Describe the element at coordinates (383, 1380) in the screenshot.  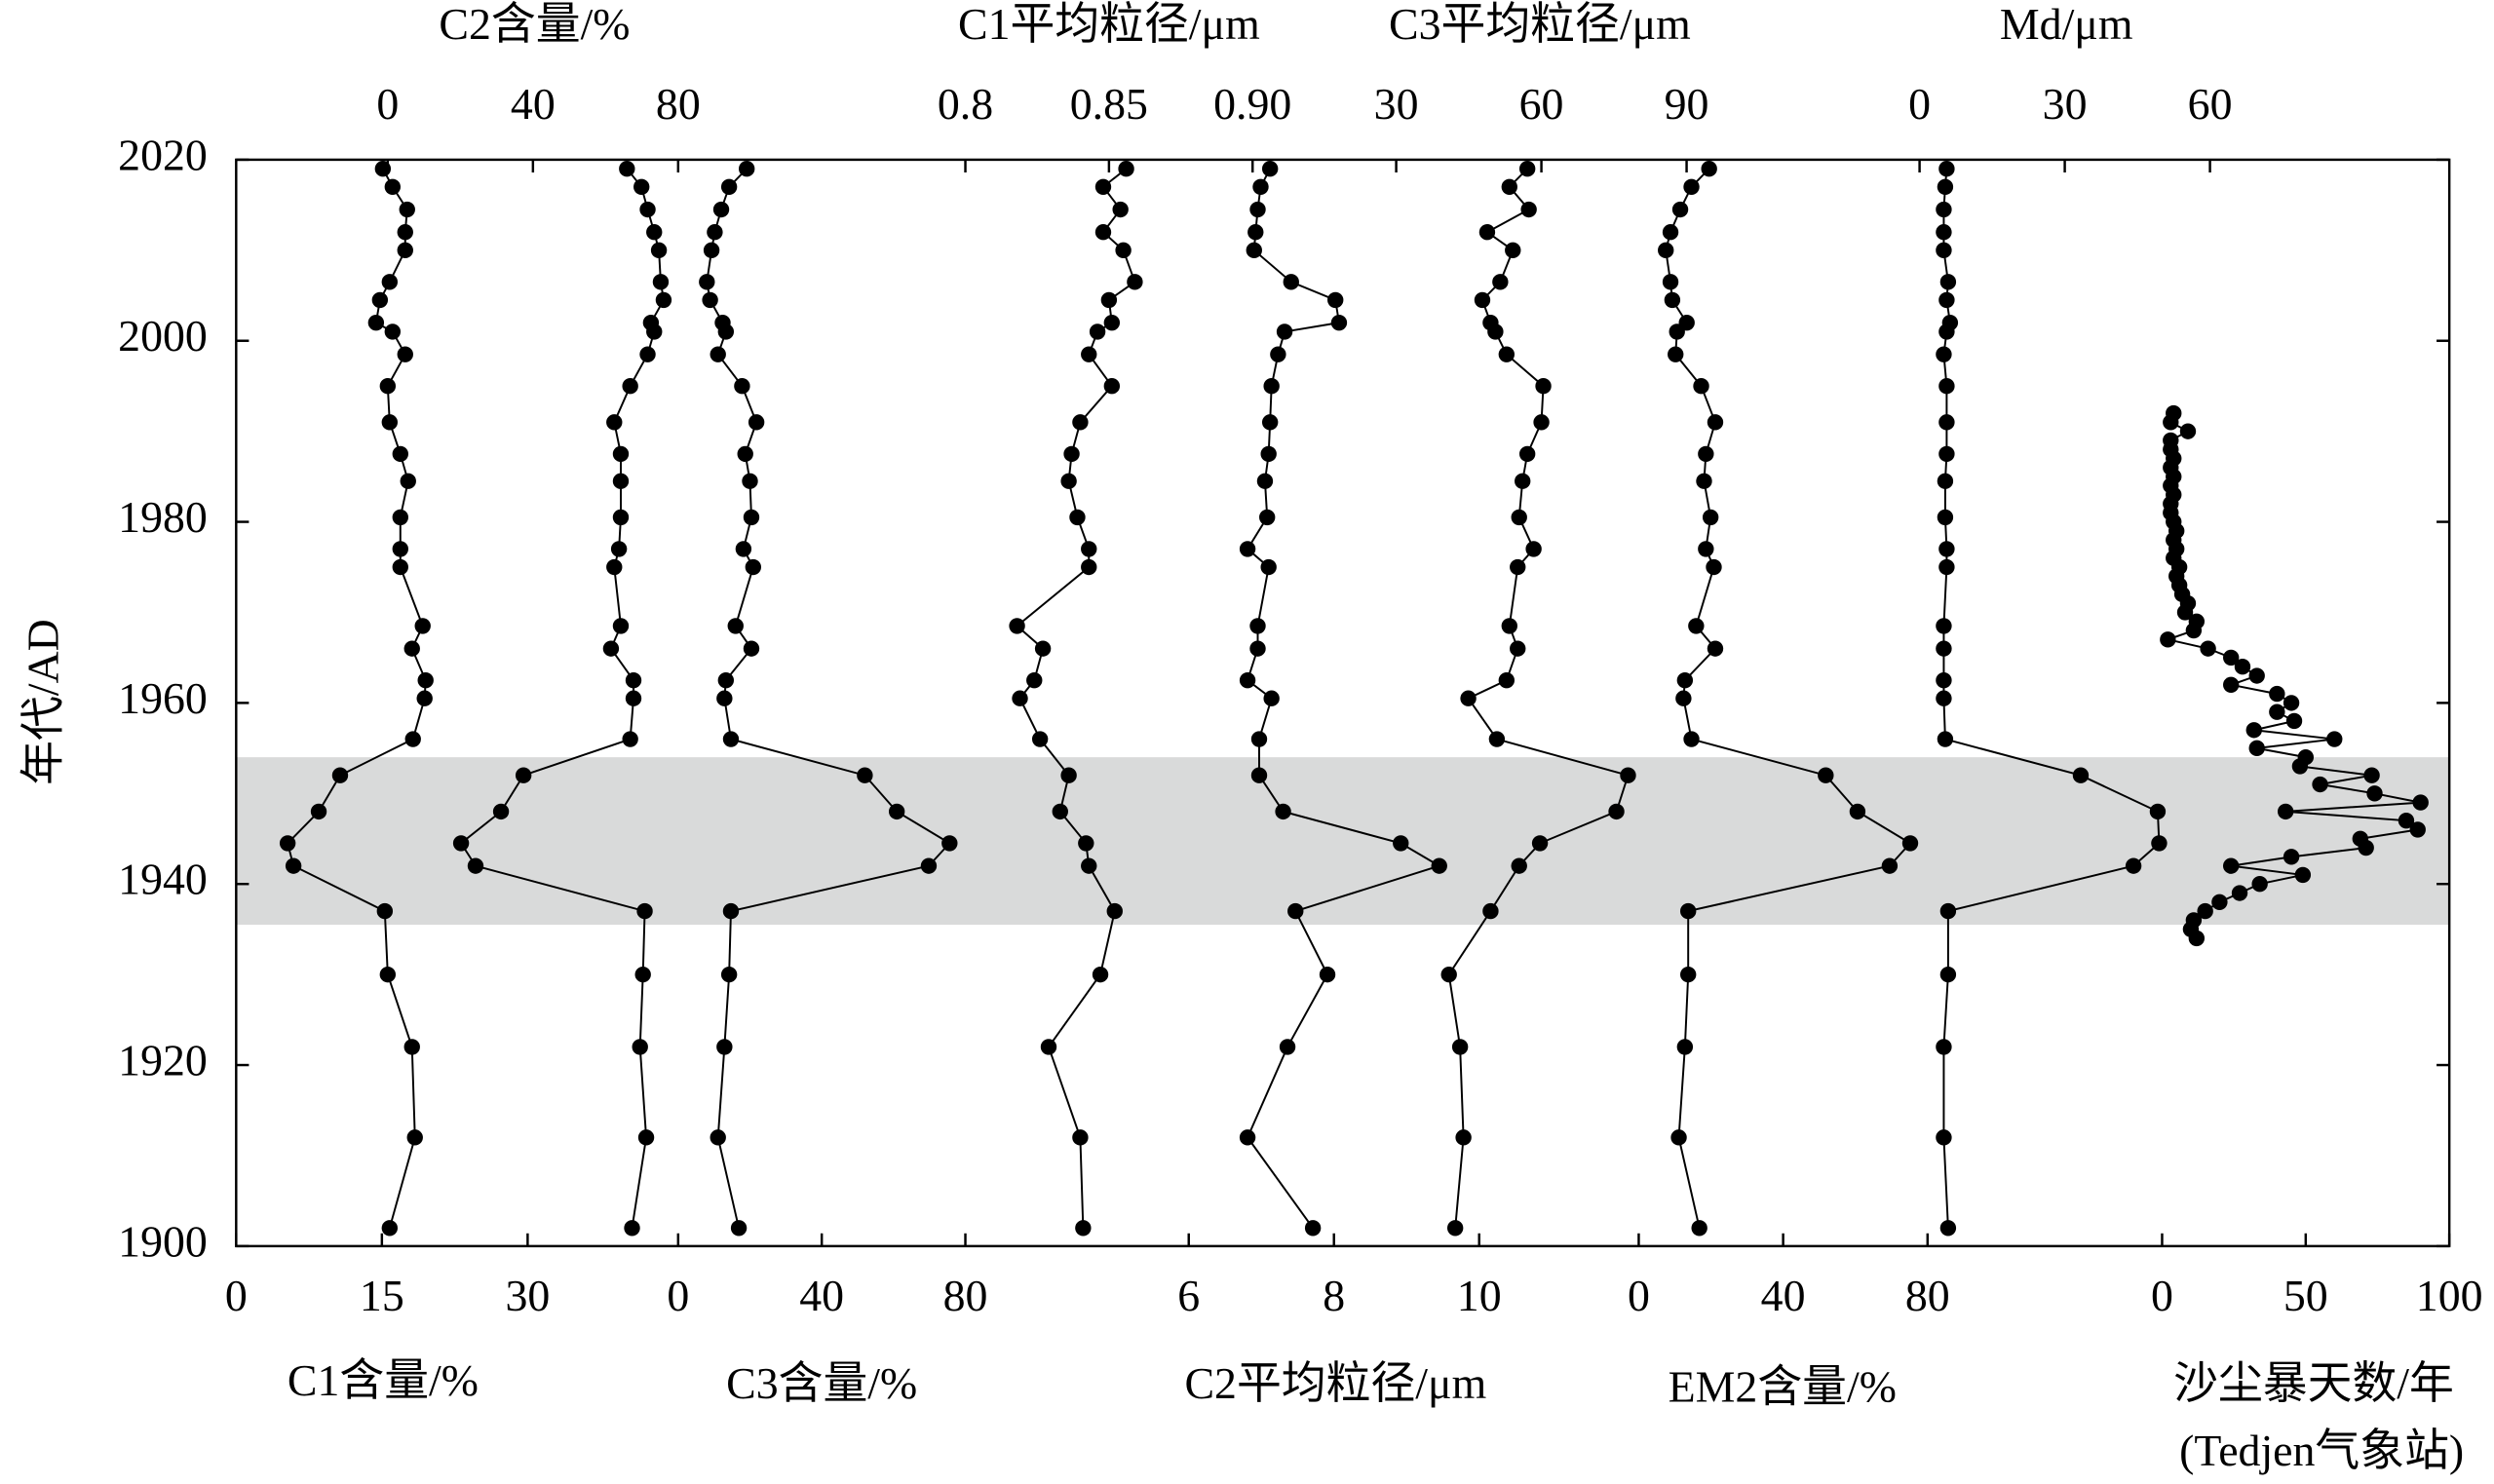
I see `axis-title: C1含量/%` at that location.